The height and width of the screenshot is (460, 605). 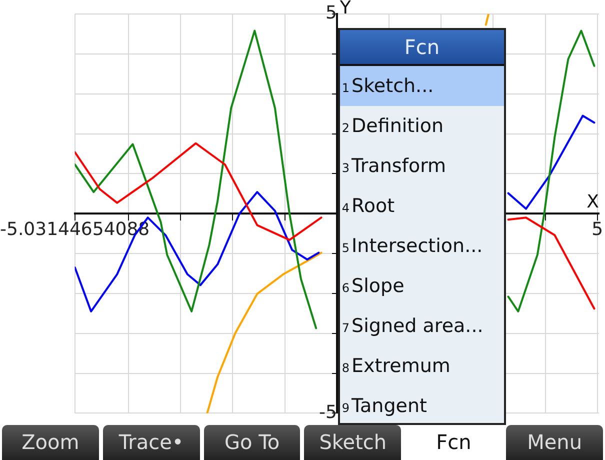 What do you see at coordinates (398, 126) in the screenshot?
I see `annotation: Definition` at bounding box center [398, 126].